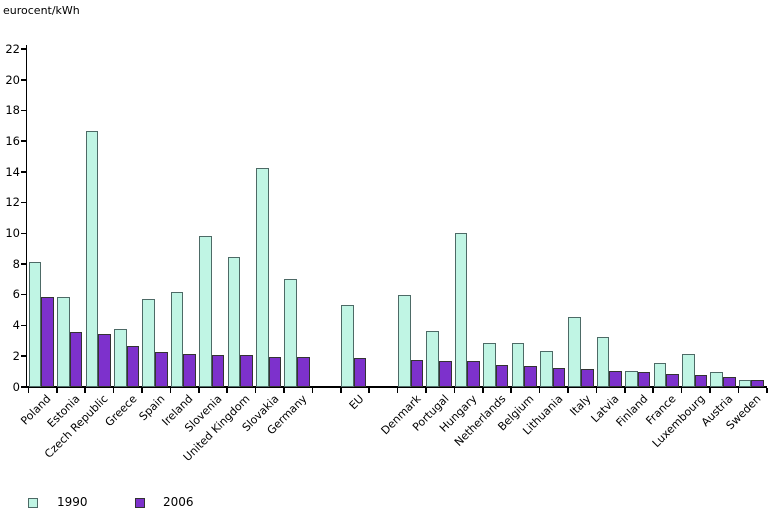 This screenshot has height=510, width=768. I want to click on bar-2006-greece, so click(133, 366).